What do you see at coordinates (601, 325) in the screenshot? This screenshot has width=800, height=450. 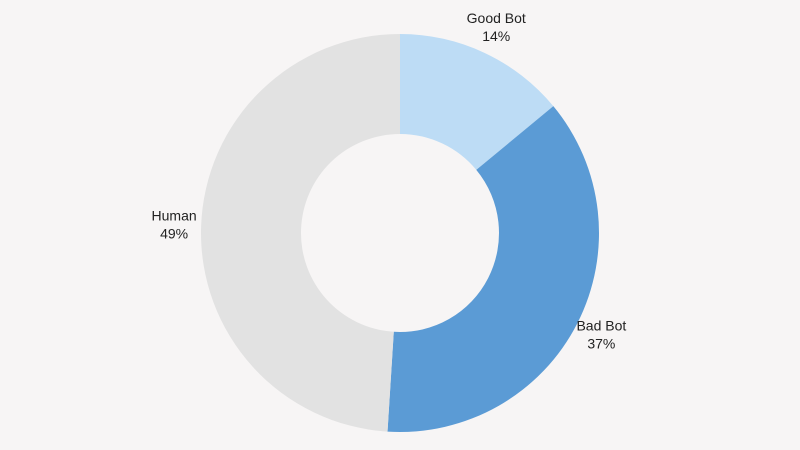 I see `slice-label: Bad Bot` at bounding box center [601, 325].